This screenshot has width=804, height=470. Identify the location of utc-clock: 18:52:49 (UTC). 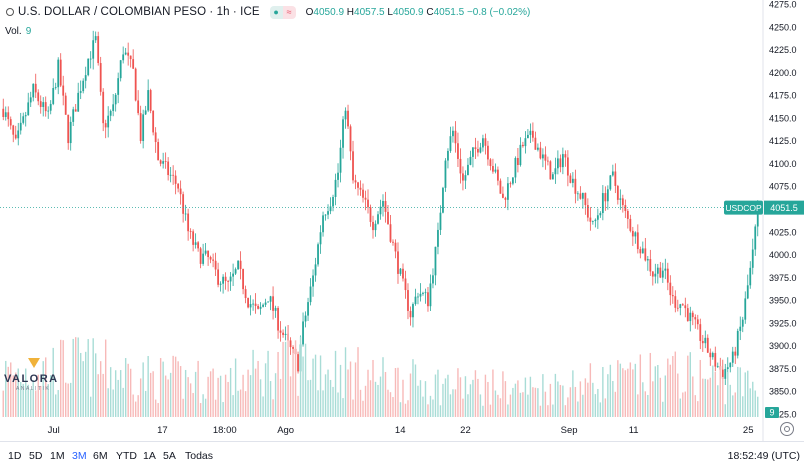
(763, 456).